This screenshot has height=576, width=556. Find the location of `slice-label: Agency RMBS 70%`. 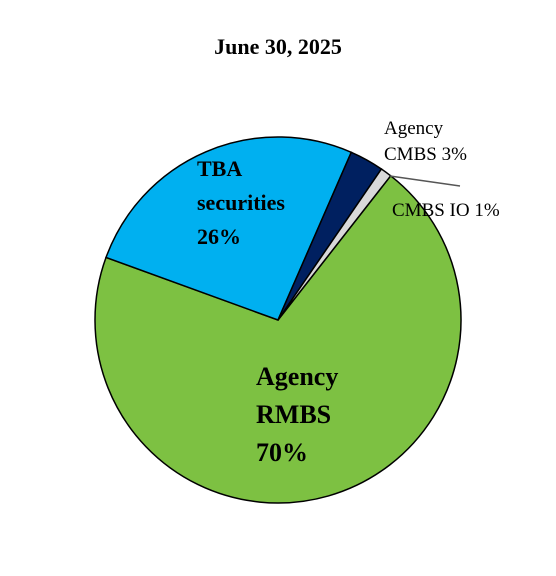

slice-label: Agency RMBS 70% is located at coordinates (316, 415).